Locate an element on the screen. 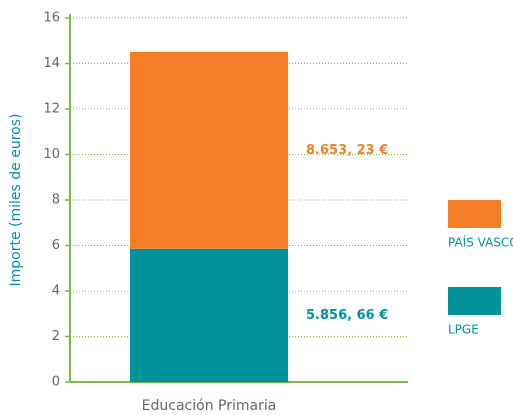 The image size is (513, 415). value-label: 8.653, 23 € is located at coordinates (347, 150).